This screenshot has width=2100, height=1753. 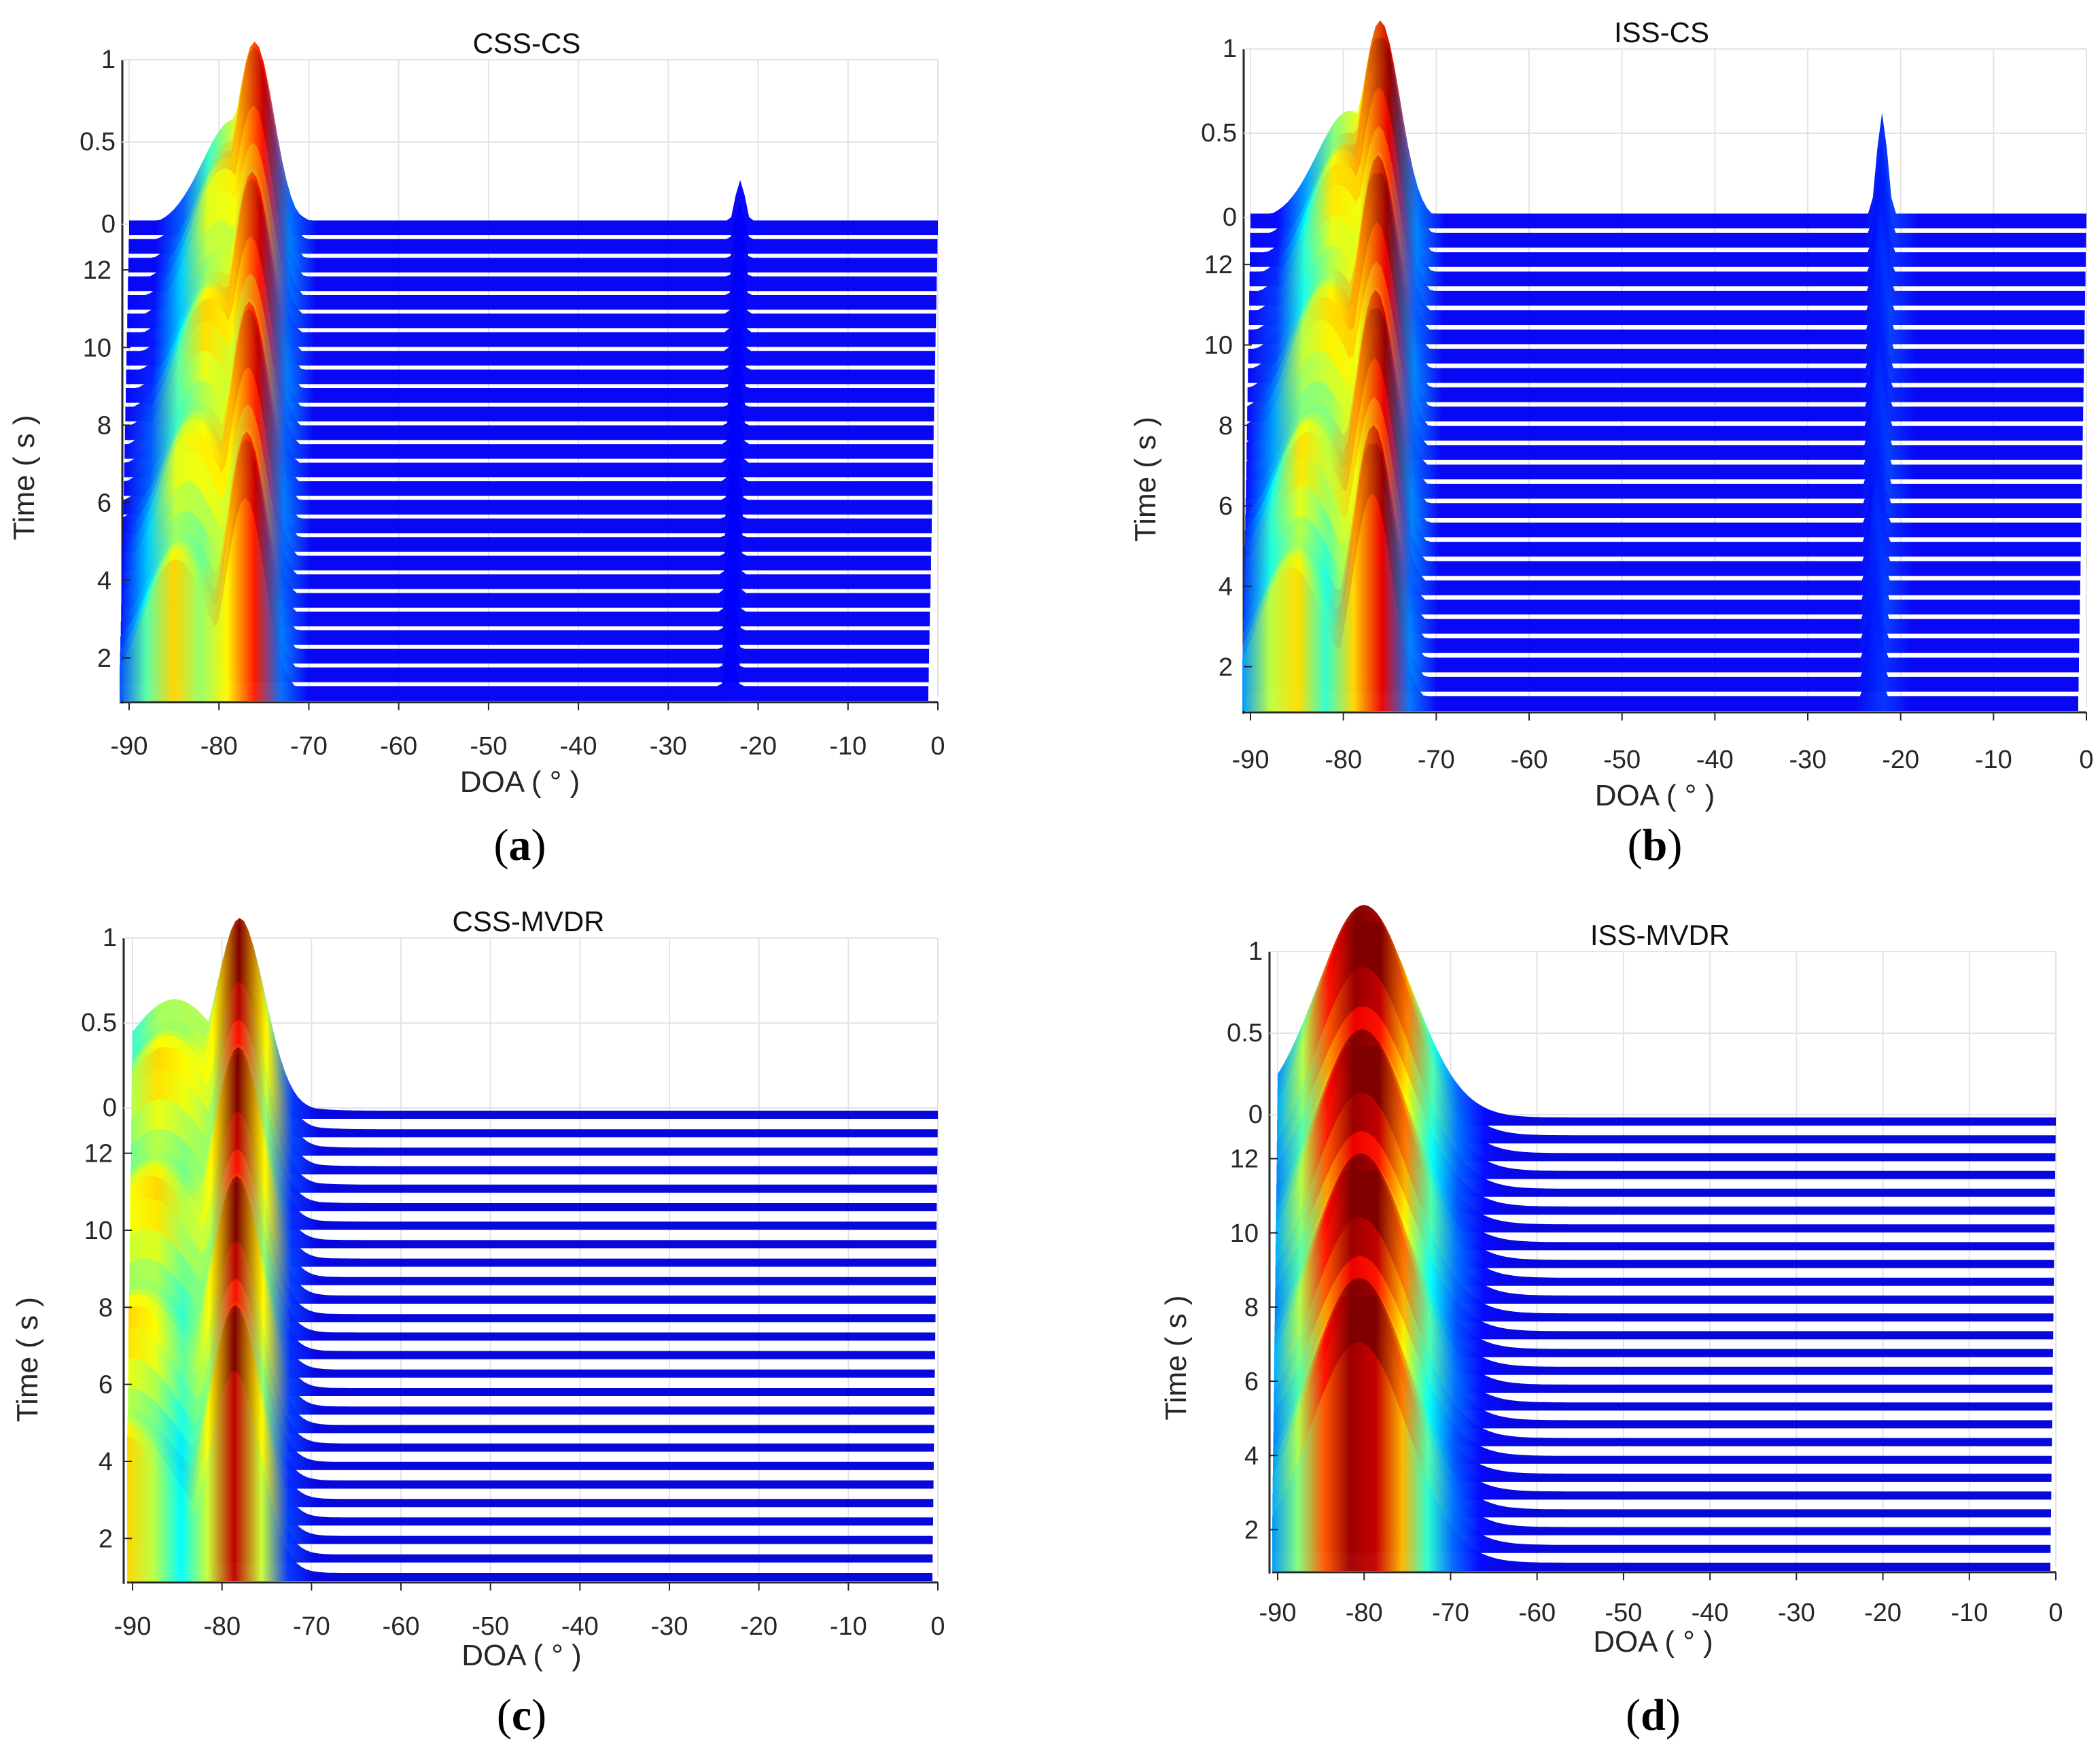 What do you see at coordinates (520, 845) in the screenshot?
I see `panel-caption: (a)` at bounding box center [520, 845].